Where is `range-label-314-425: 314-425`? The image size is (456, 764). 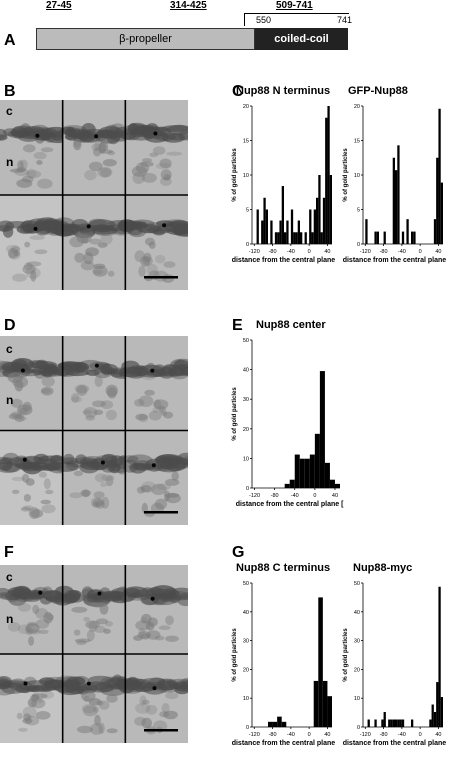 range-label-314-425: 314-425 is located at coordinates (188, 5).